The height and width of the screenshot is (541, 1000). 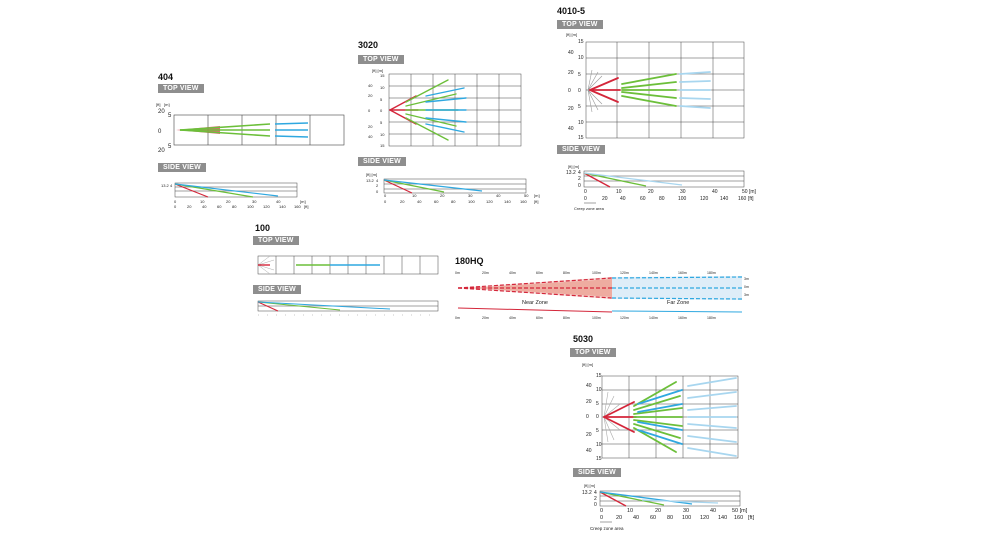 I want to click on top-view-diagram-404: [ft] [m] 20 0 20 5 5, so click(x=250, y=128).